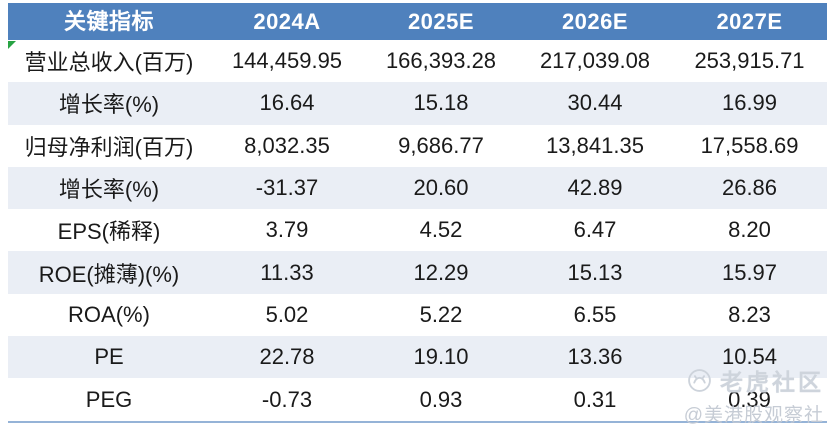 This screenshot has height=428, width=830. I want to click on table-header-row: 关键指标 2024A 2025E 2026E 2027E, so click(417, 21).